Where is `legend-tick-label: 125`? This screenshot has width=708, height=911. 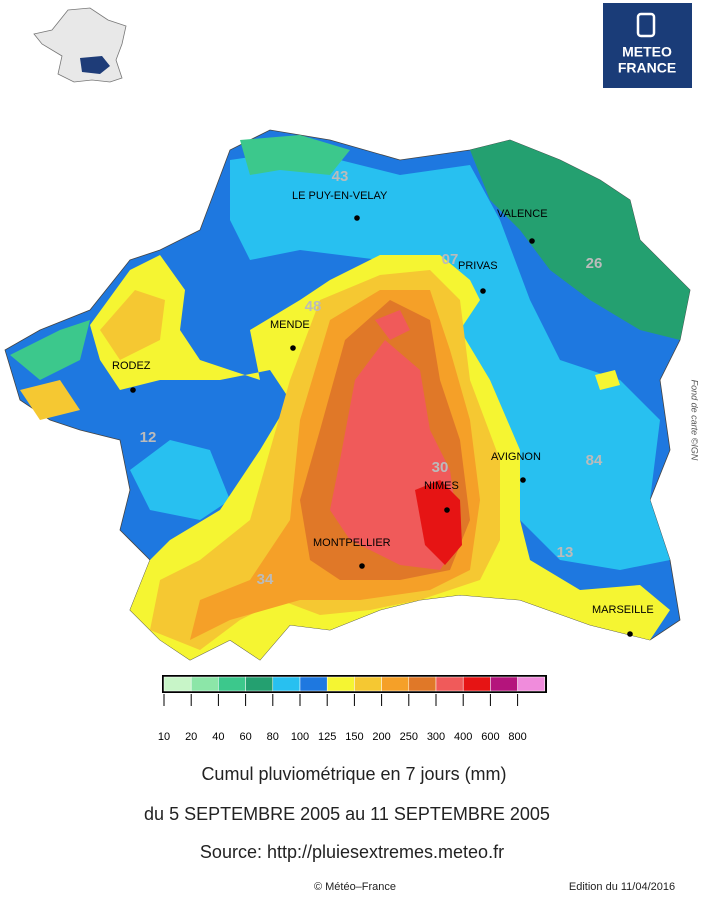
legend-tick-label: 125 is located at coordinates (327, 737).